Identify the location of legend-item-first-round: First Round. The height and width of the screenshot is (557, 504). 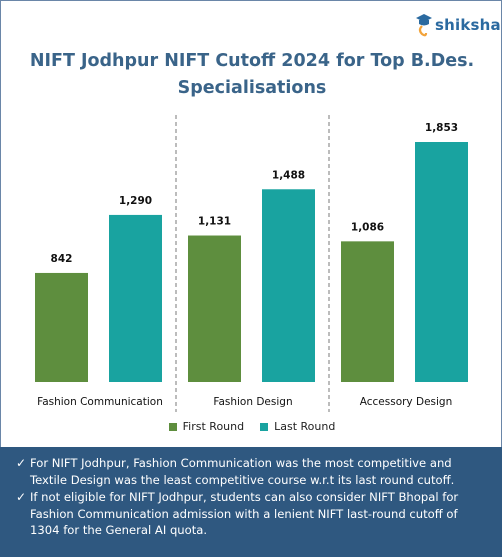
(206, 426).